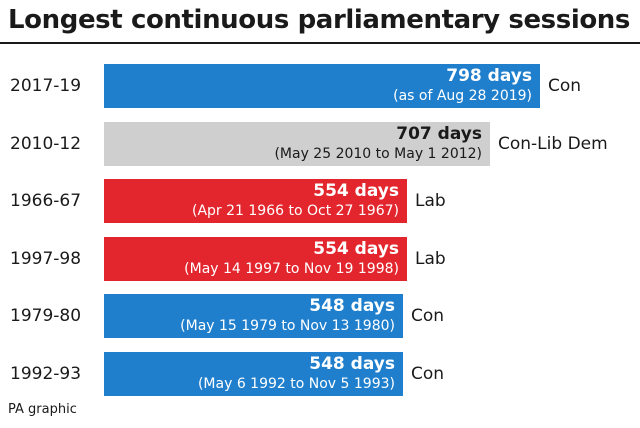 This screenshot has height=428, width=640. What do you see at coordinates (287, 326) in the screenshot?
I see `bar-date-label: (May 15 1979 to Nov 13 1980)` at bounding box center [287, 326].